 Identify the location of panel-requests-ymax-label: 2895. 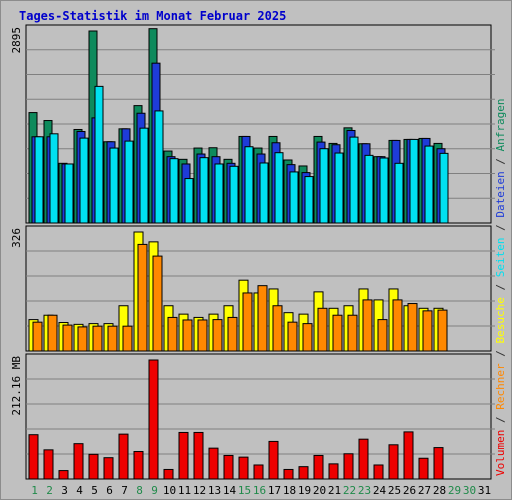
(16, 40).